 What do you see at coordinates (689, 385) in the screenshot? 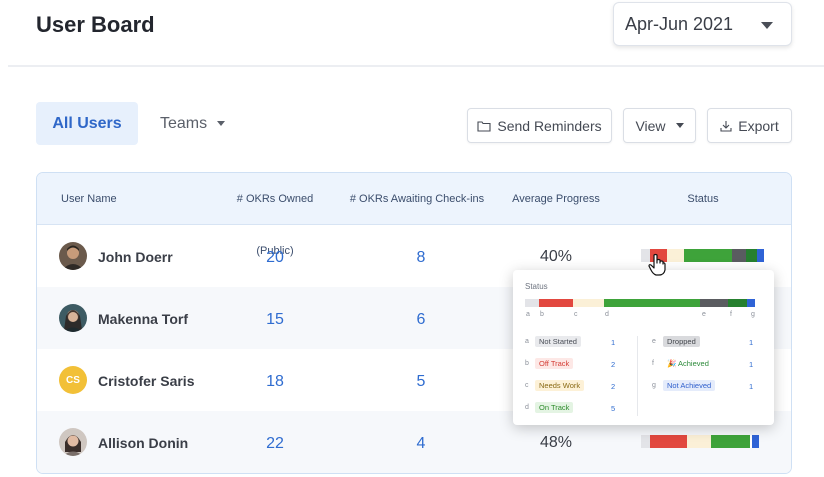
I see `legend-badge-not-achieved: Not Achieved` at bounding box center [689, 385].